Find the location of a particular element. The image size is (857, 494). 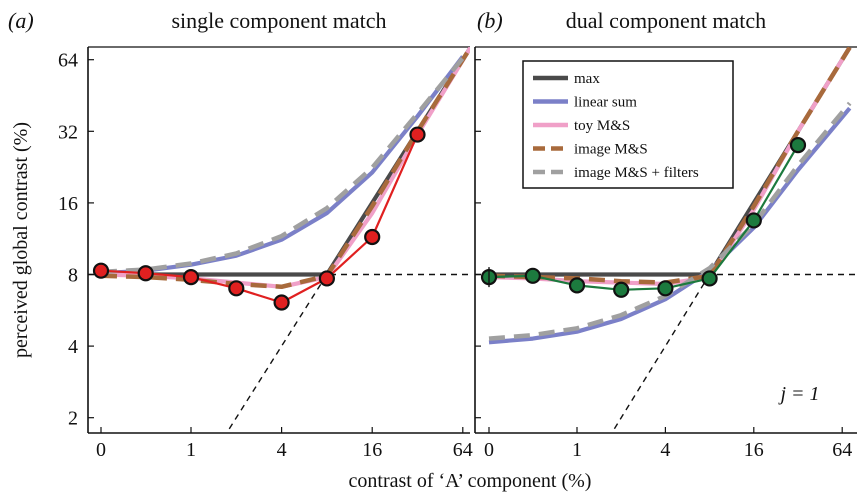

x-tick-label-0-0: 0 is located at coordinates (101, 450).